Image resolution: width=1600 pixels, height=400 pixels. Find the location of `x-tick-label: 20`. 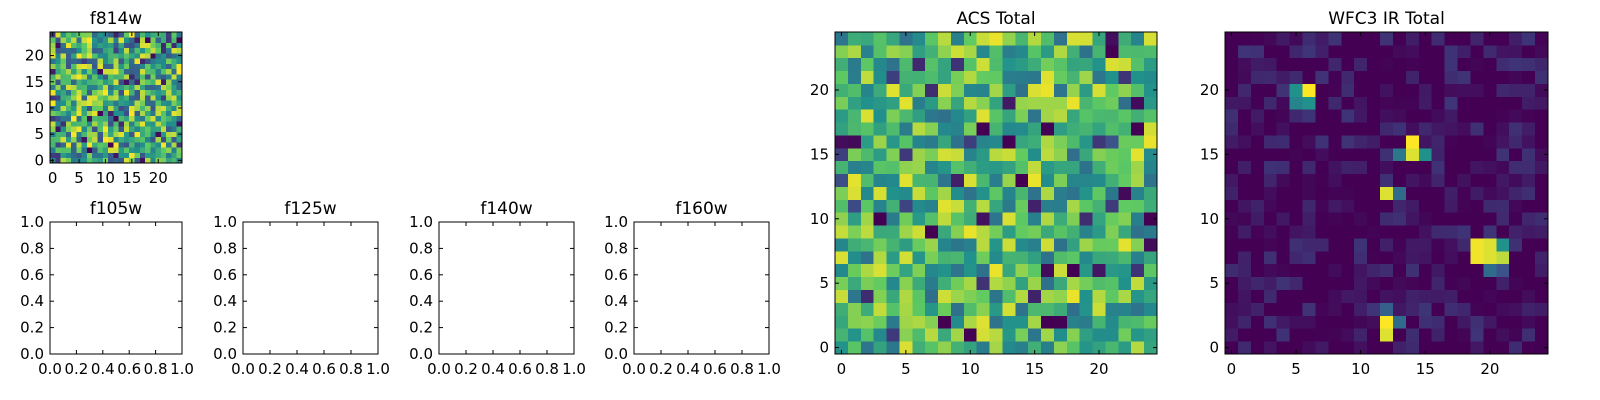

x-tick-label: 20 is located at coordinates (158, 178).